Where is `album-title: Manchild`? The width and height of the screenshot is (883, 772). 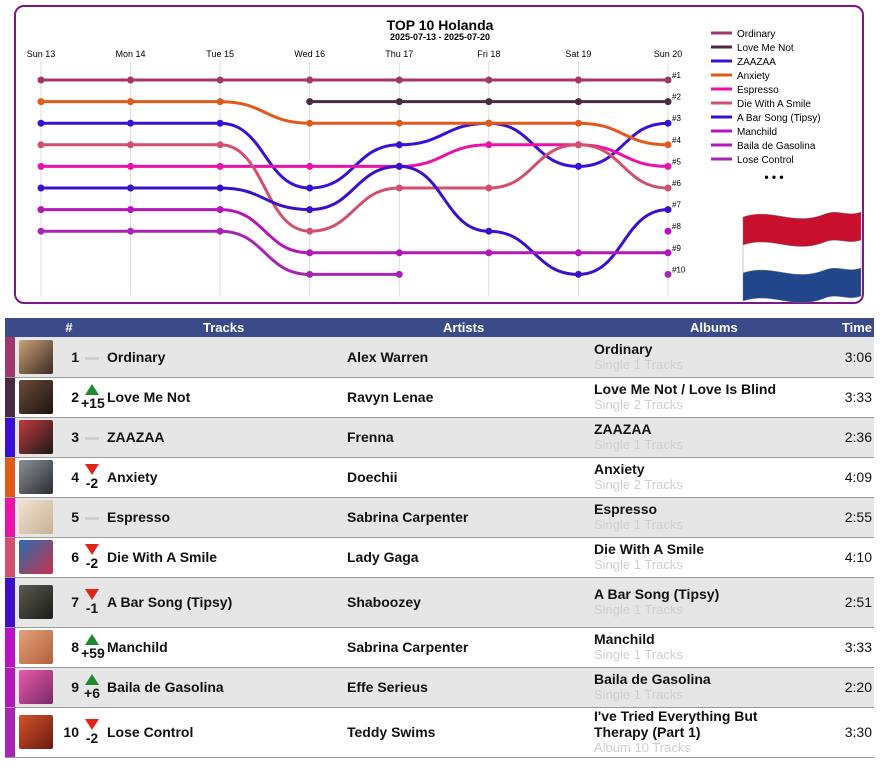 album-title: Manchild is located at coordinates (624, 639).